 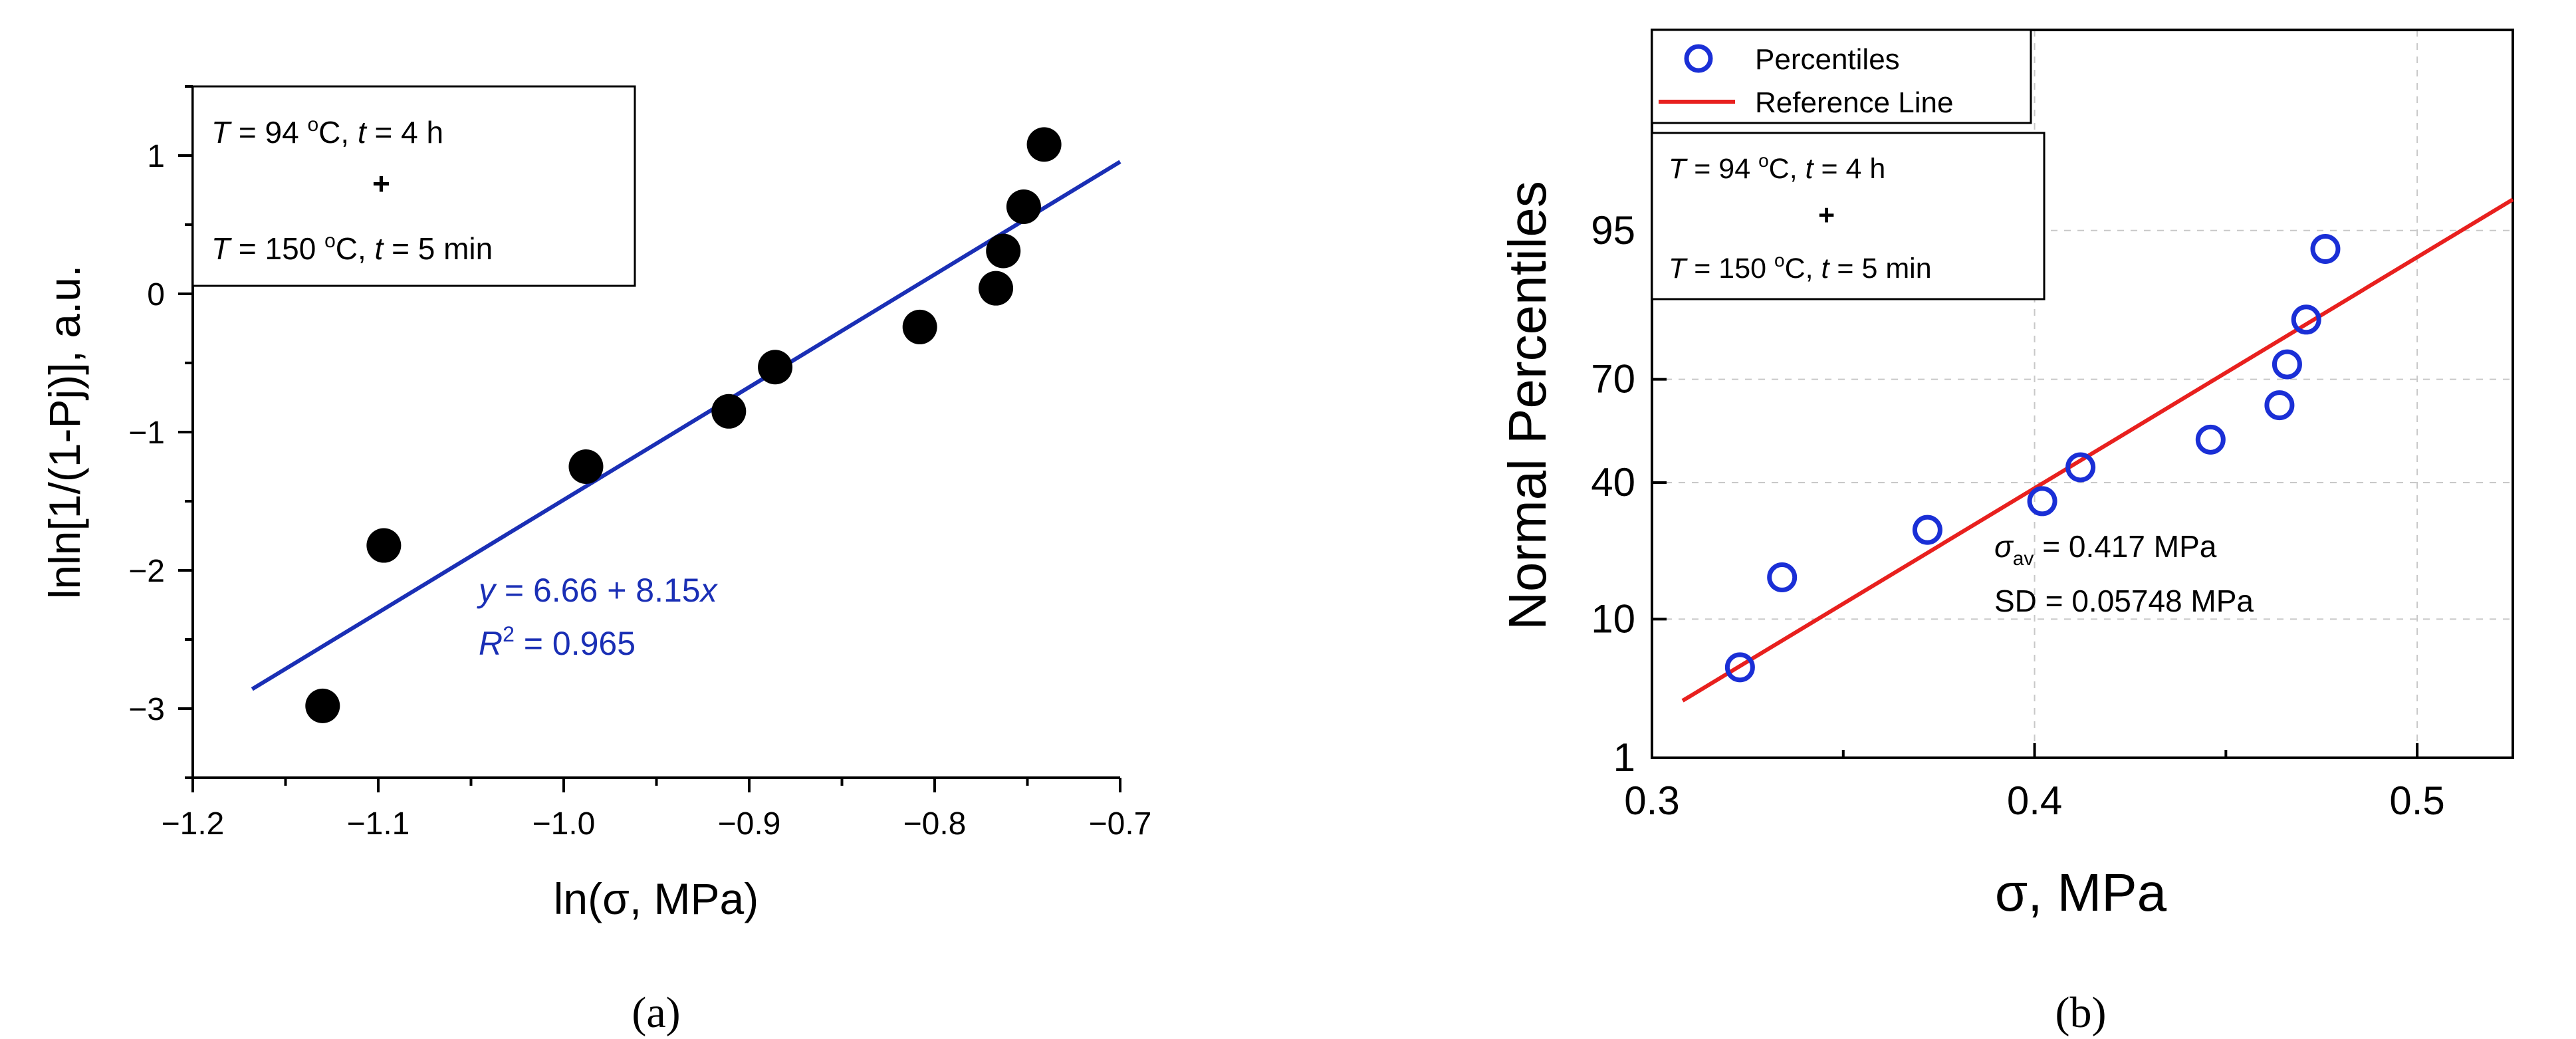 What do you see at coordinates (1800, 267) in the screenshot?
I see `chart-b-condition-line2: T = 150 oC, t = 5 min` at bounding box center [1800, 267].